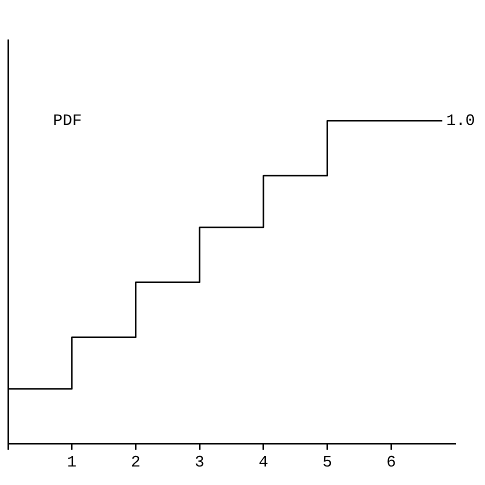 This screenshot has height=485, width=485. What do you see at coordinates (461, 121) in the screenshot?
I see `annotation: 1.0` at bounding box center [461, 121].